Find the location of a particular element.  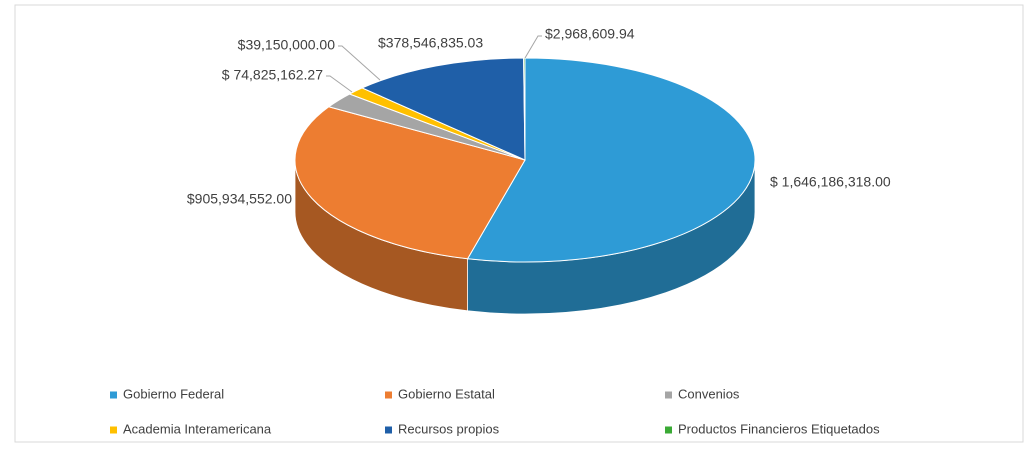

legend-label: Academia Interamericana is located at coordinates (197, 428).